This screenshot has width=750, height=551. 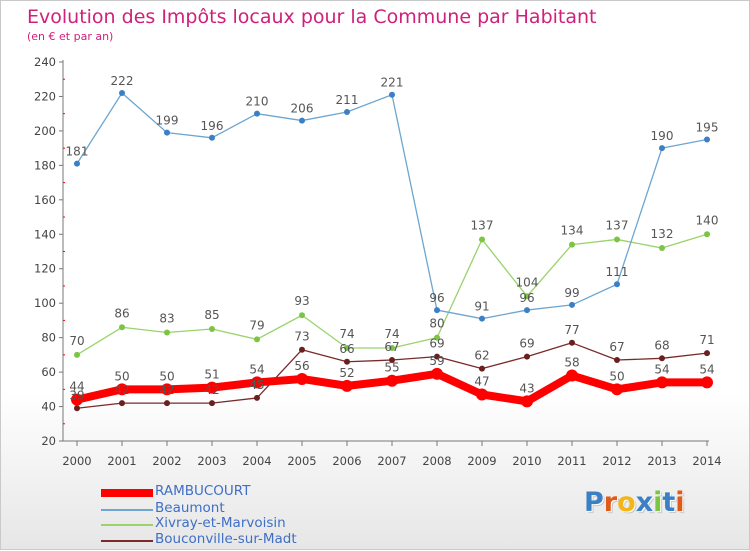 I want to click on logo-letter: i, so click(x=680, y=502).